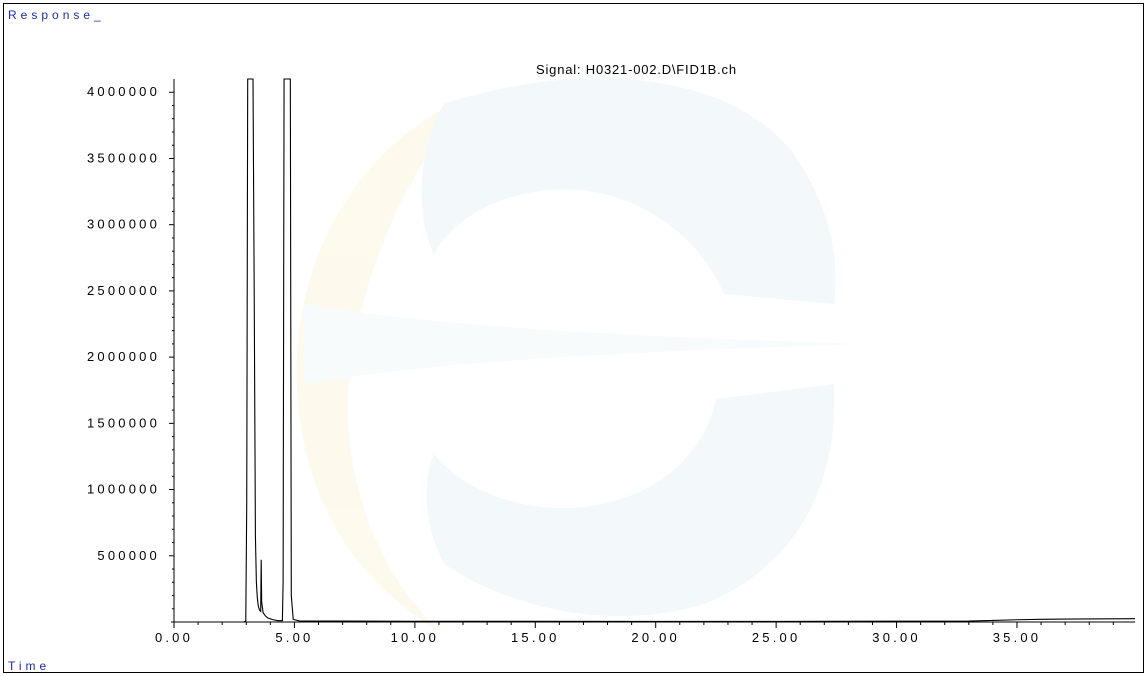 This screenshot has height=676, width=1147. What do you see at coordinates (123, 91) in the screenshot?
I see `y-tick-label: 4000000` at bounding box center [123, 91].